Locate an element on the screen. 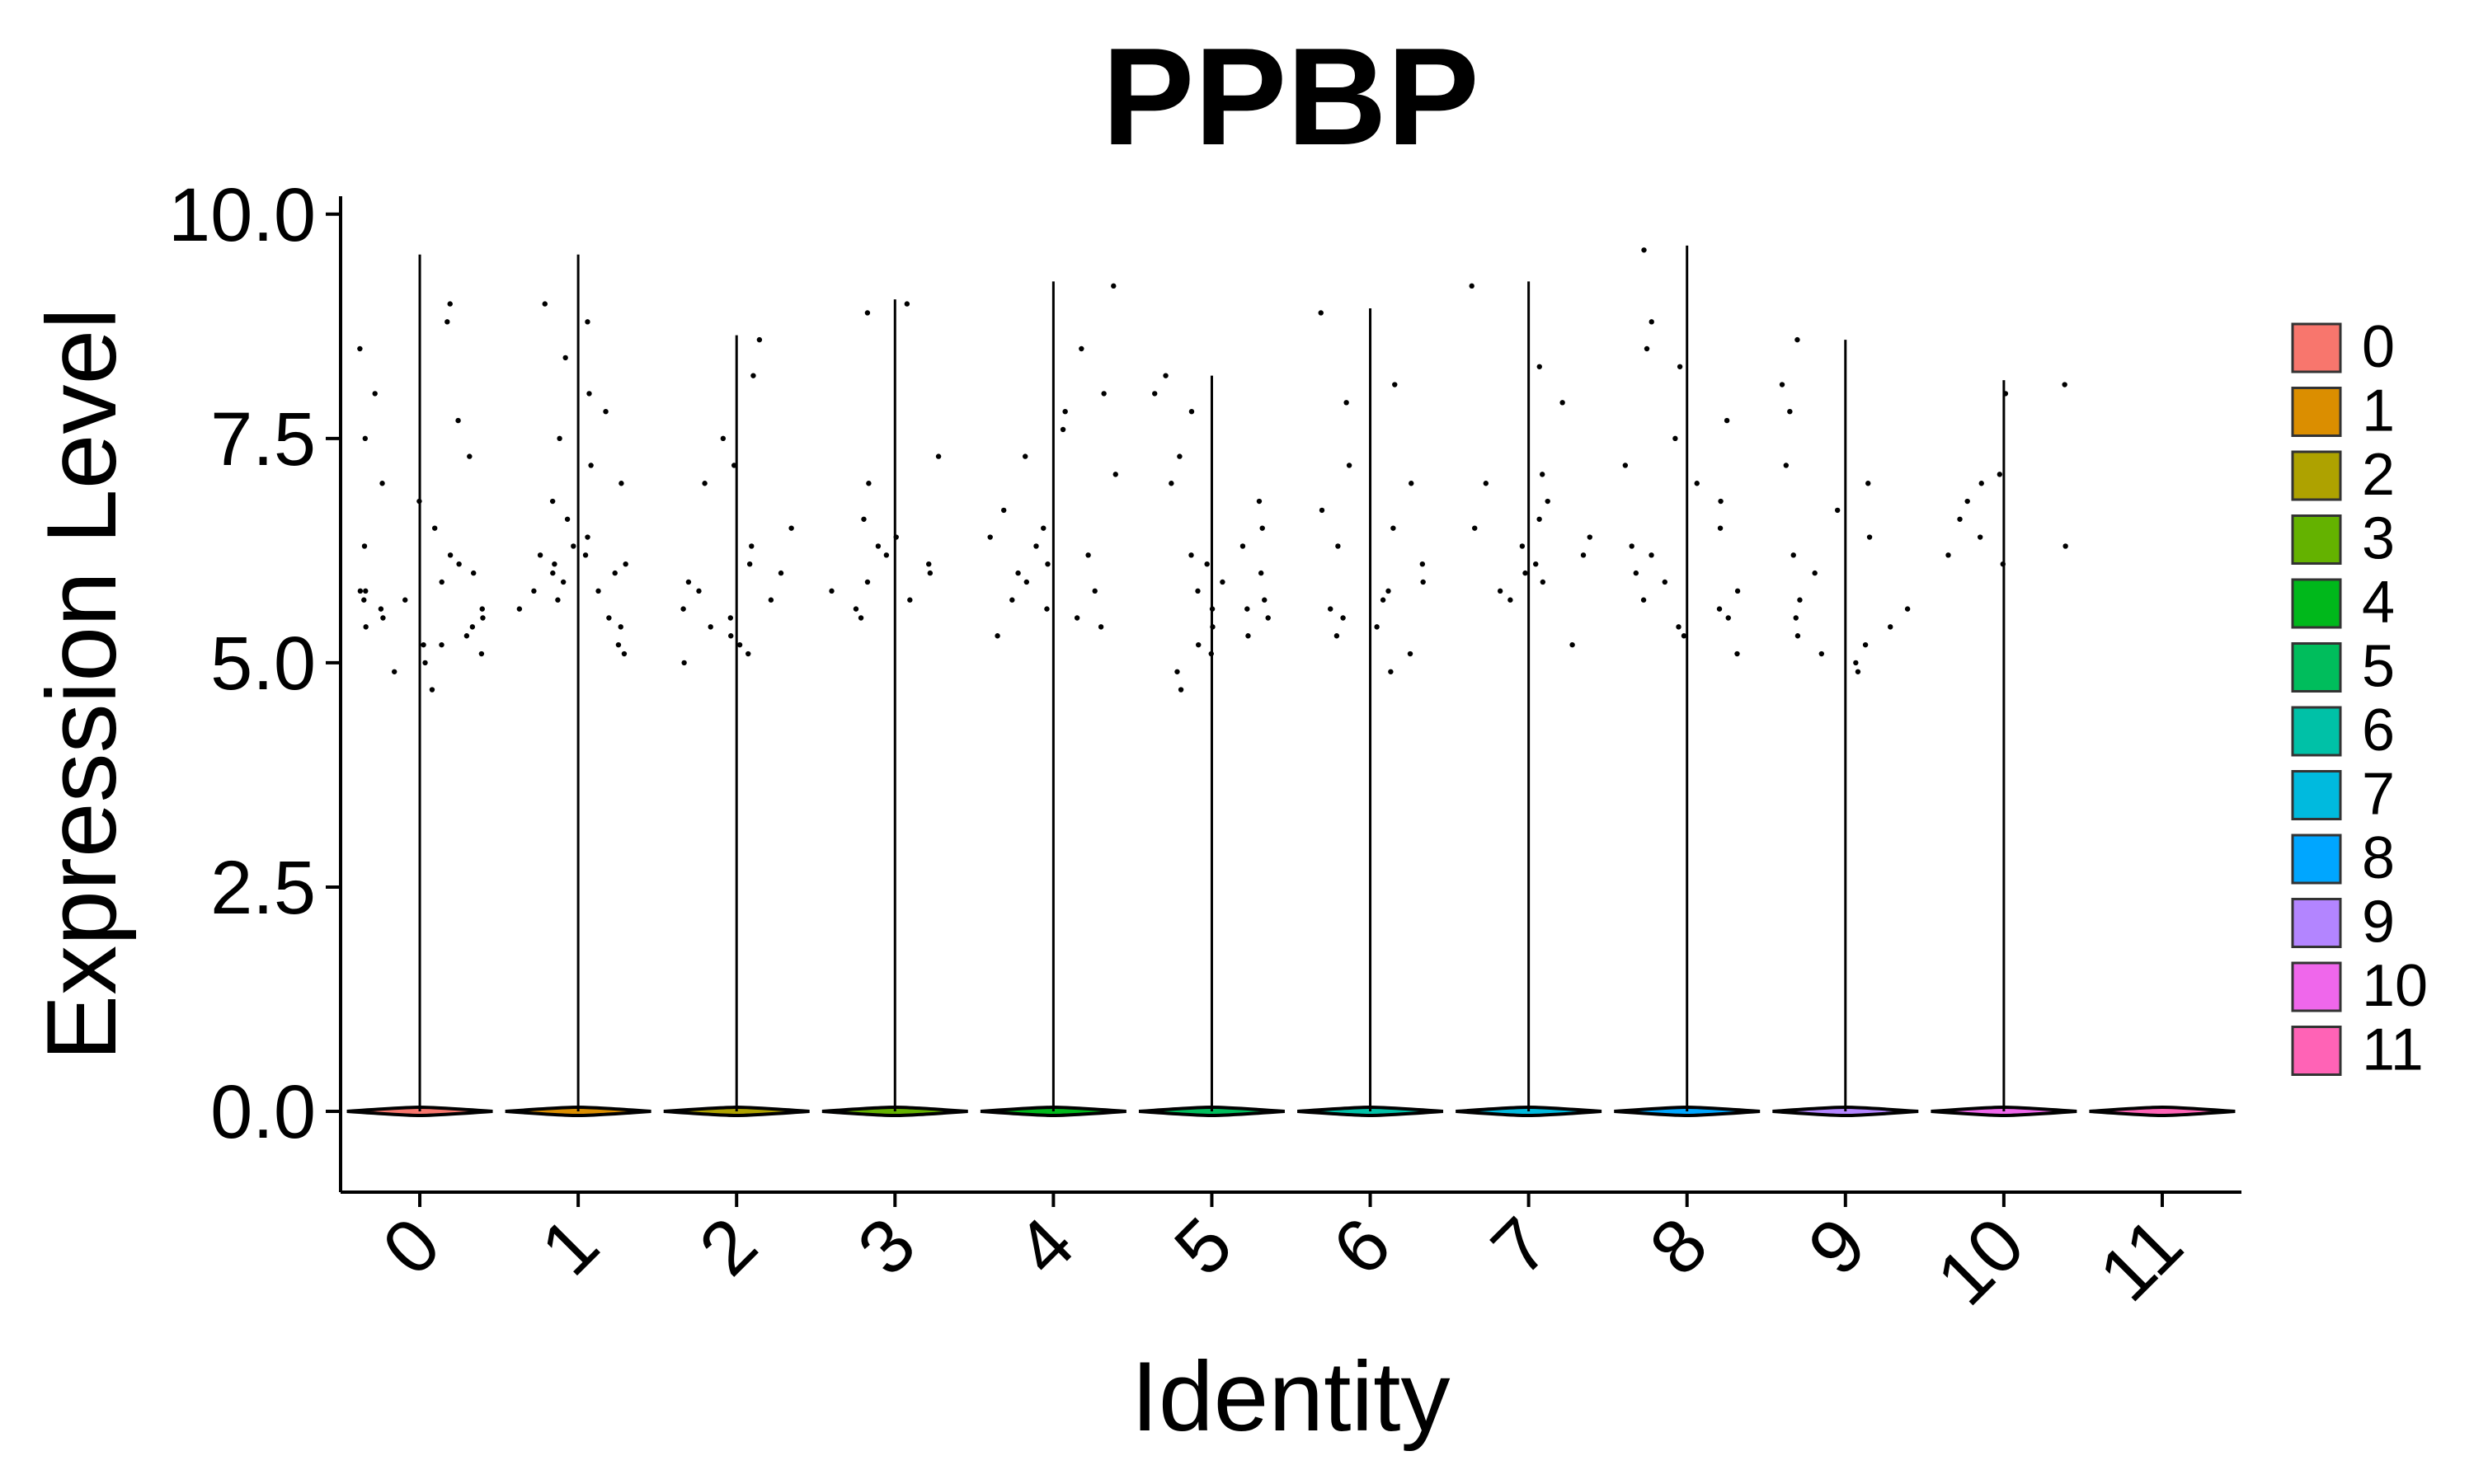  legend-label: 9 is located at coordinates (2378, 923).